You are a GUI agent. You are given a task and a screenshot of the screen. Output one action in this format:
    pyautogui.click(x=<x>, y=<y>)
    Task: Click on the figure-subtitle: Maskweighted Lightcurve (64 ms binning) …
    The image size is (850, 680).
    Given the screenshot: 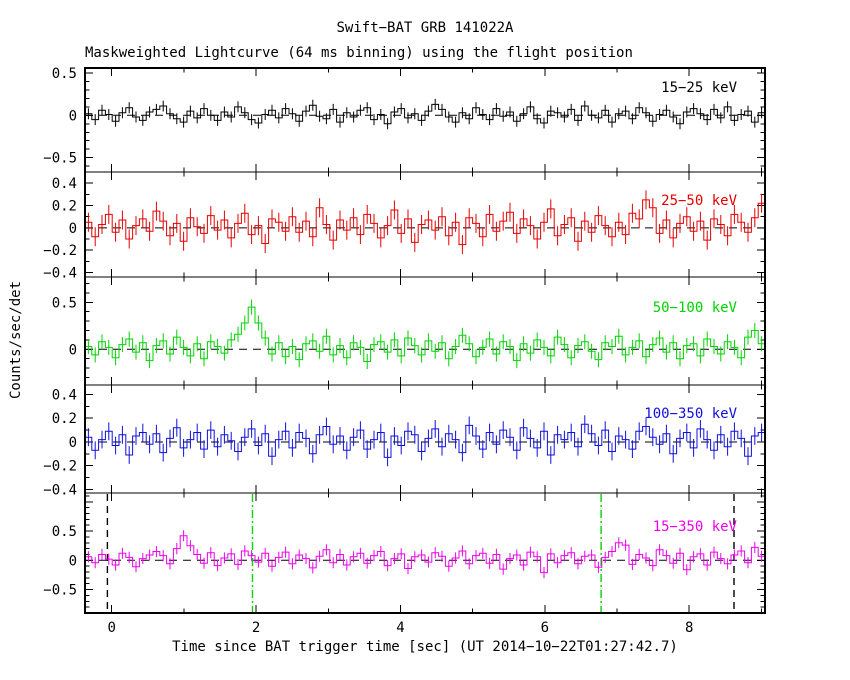 What is the action you would take?
    pyautogui.click(x=359, y=53)
    